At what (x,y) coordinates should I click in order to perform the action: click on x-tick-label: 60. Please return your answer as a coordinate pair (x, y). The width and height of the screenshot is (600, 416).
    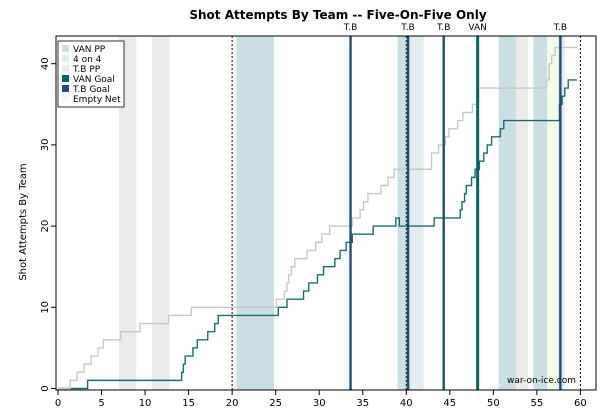
    Looking at the image, I should click on (580, 403).